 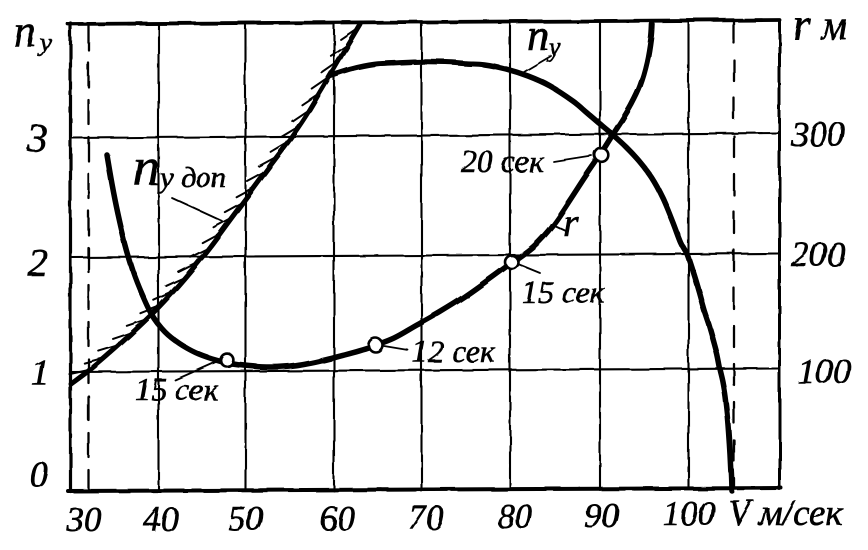 What do you see at coordinates (785, 513) in the screenshot?
I see `svg-text: V м/сек` at bounding box center [785, 513].